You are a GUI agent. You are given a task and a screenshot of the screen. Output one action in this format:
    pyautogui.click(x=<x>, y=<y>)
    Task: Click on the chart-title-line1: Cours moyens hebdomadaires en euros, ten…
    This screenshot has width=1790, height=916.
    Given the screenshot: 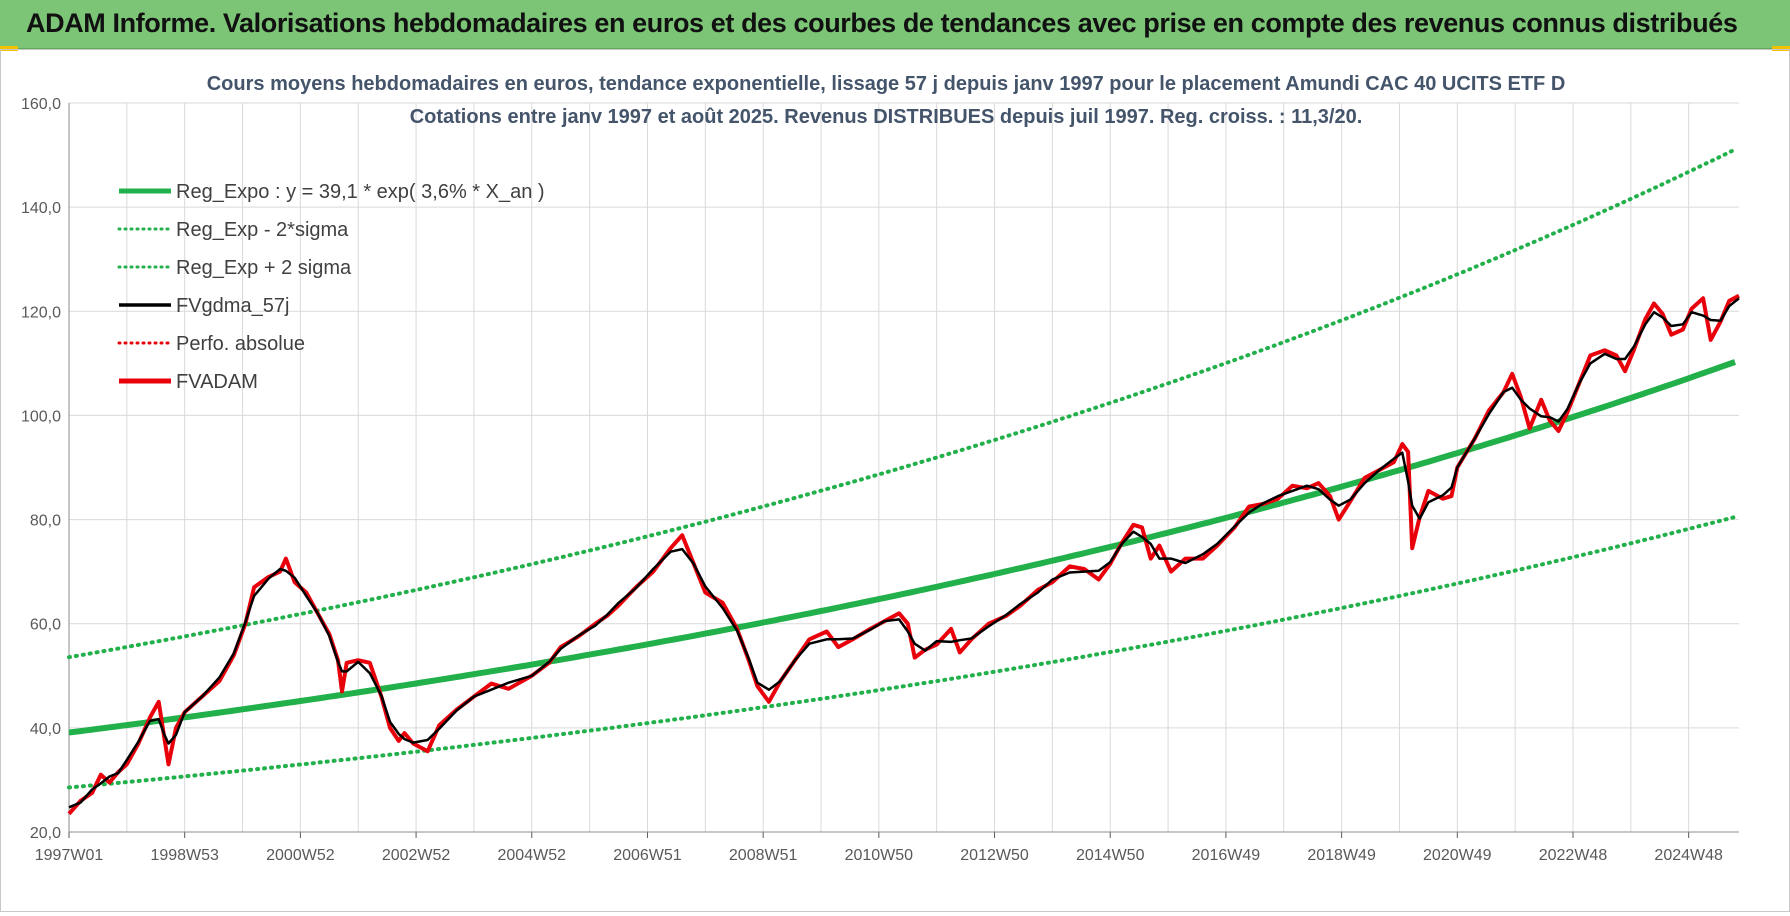 What is the action you would take?
    pyautogui.click(x=886, y=84)
    